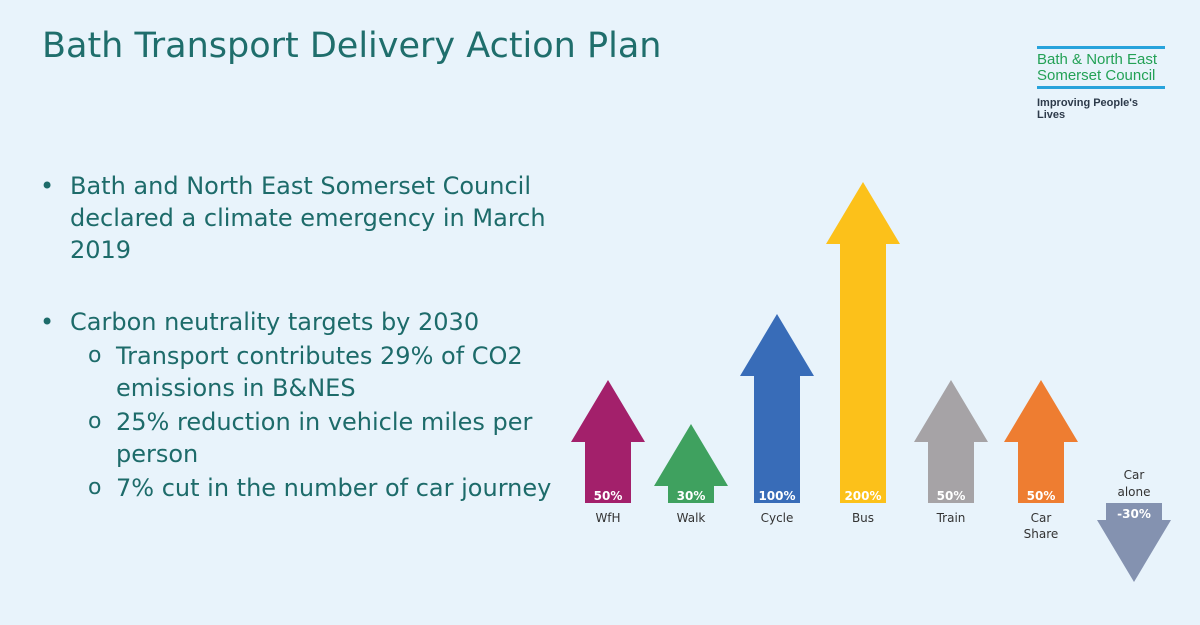  What do you see at coordinates (1041, 441) in the screenshot?
I see `arrow-car-share` at bounding box center [1041, 441].